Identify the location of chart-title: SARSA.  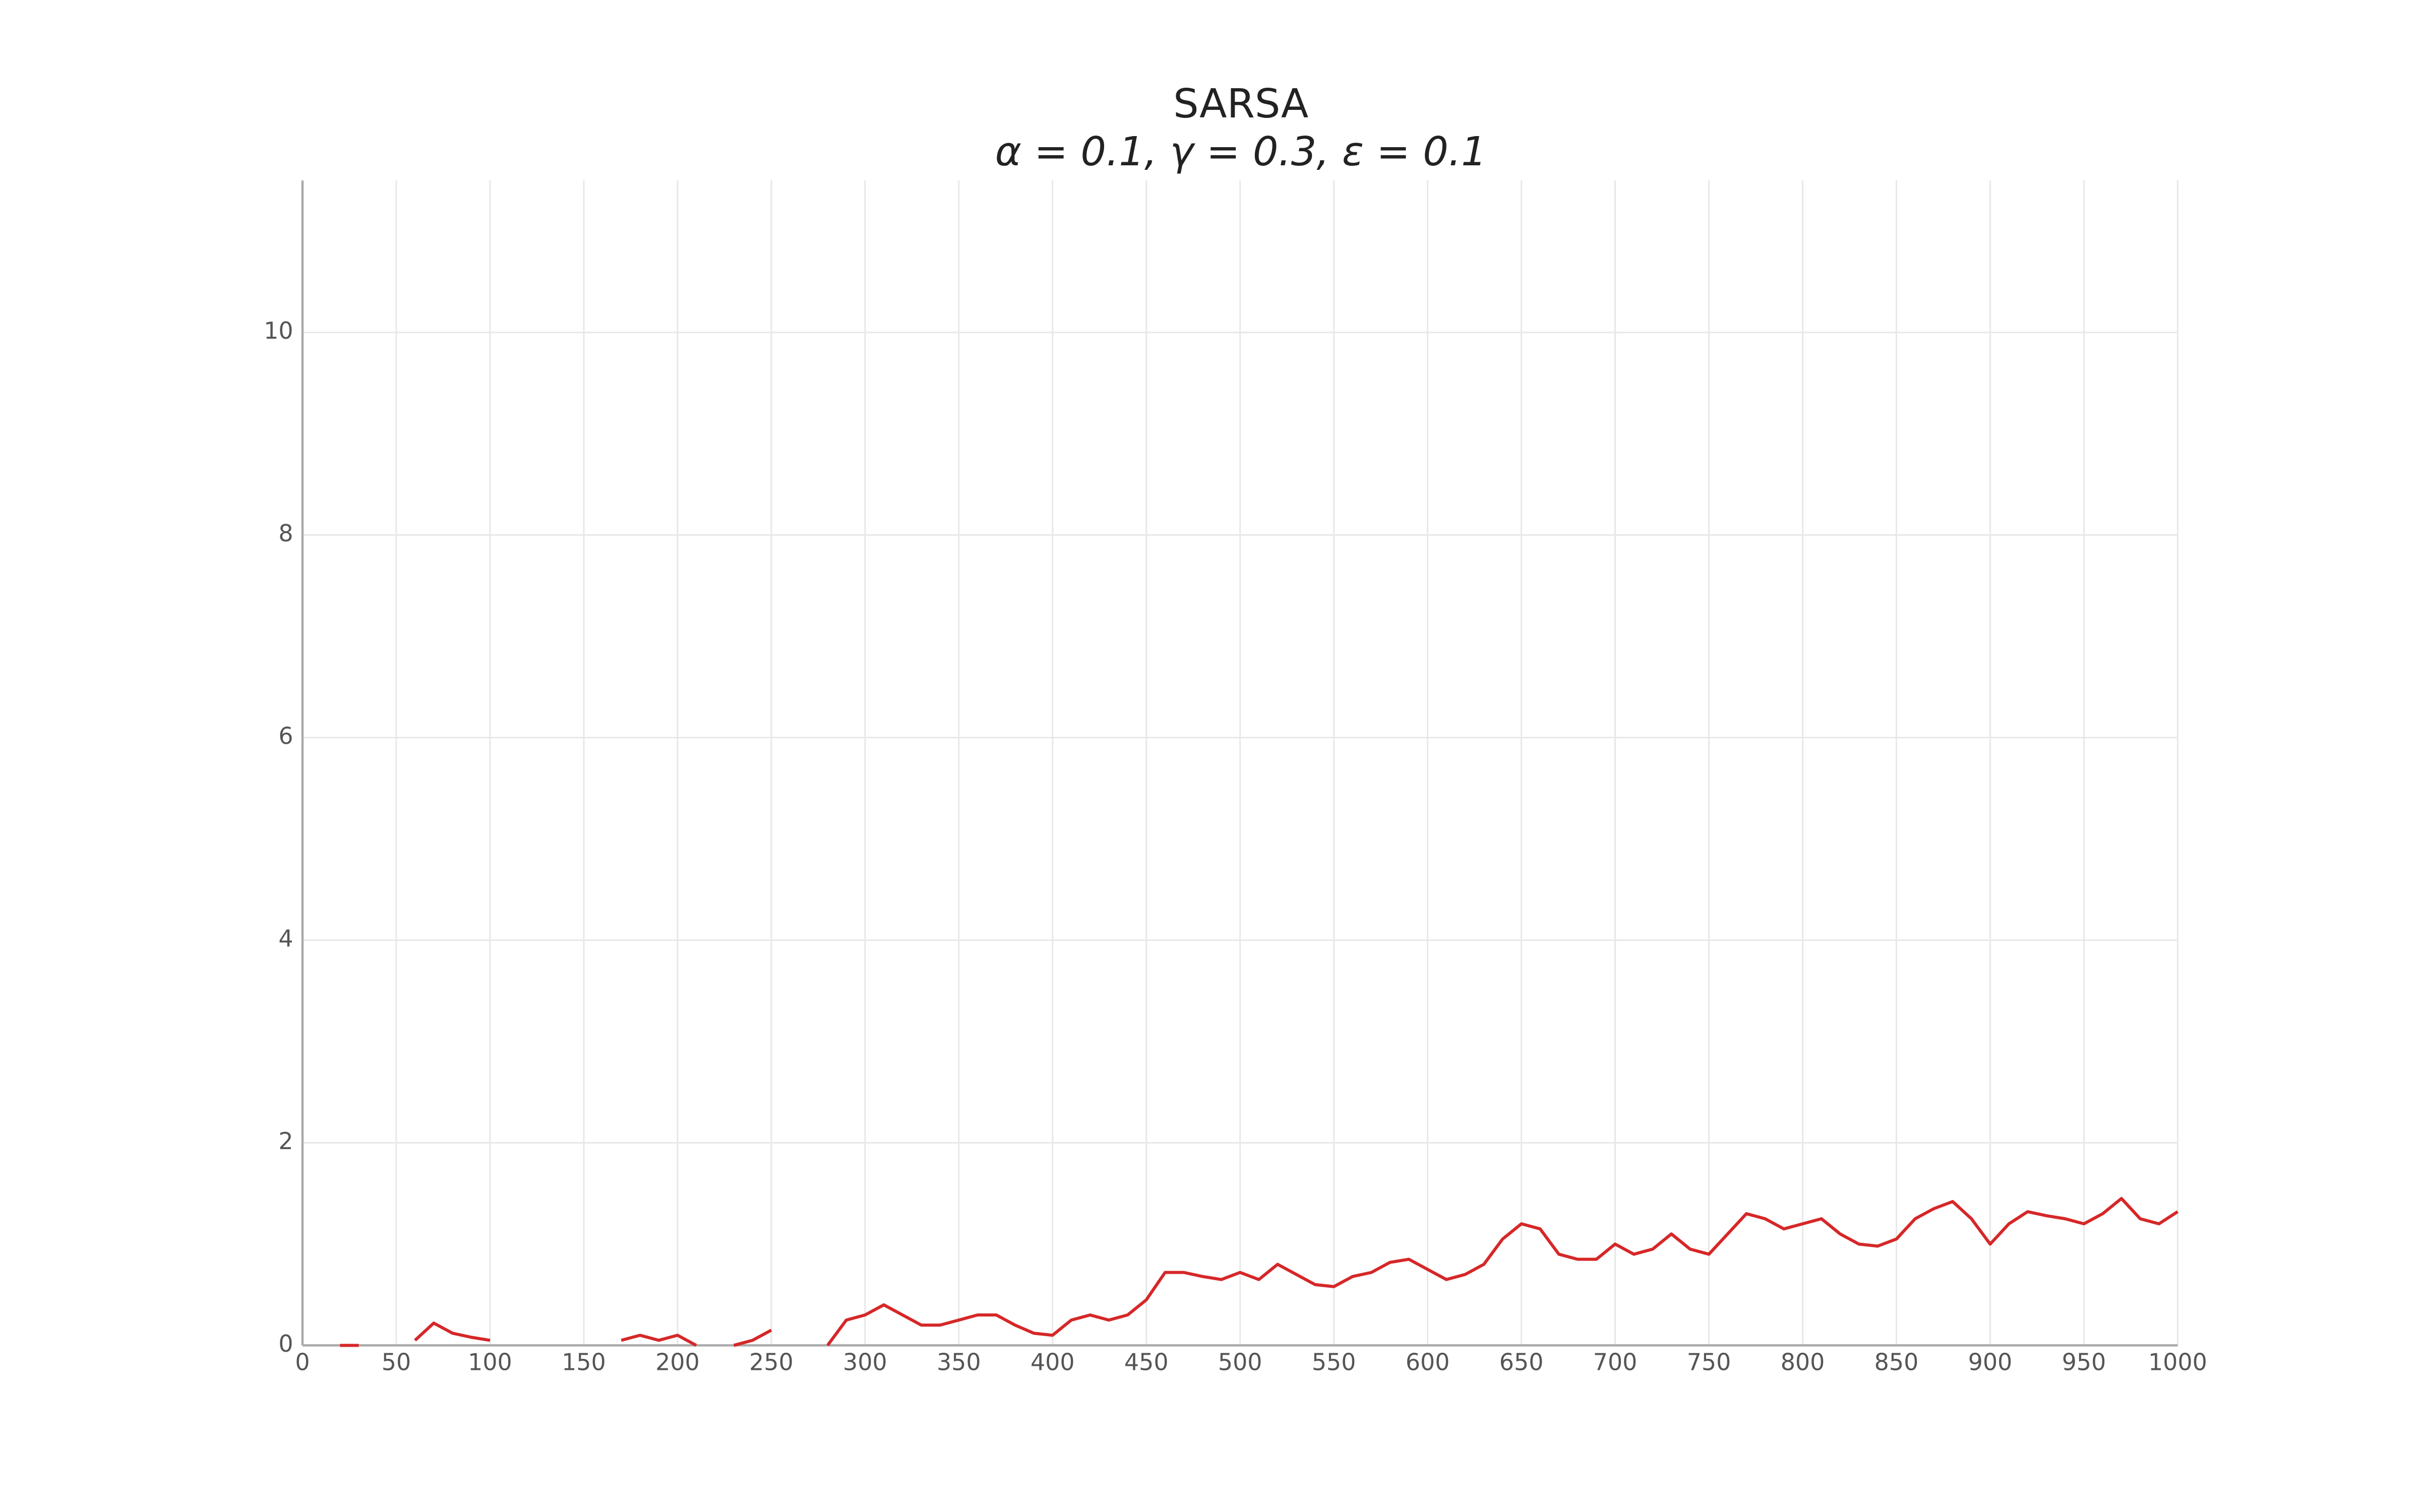
(1240, 103).